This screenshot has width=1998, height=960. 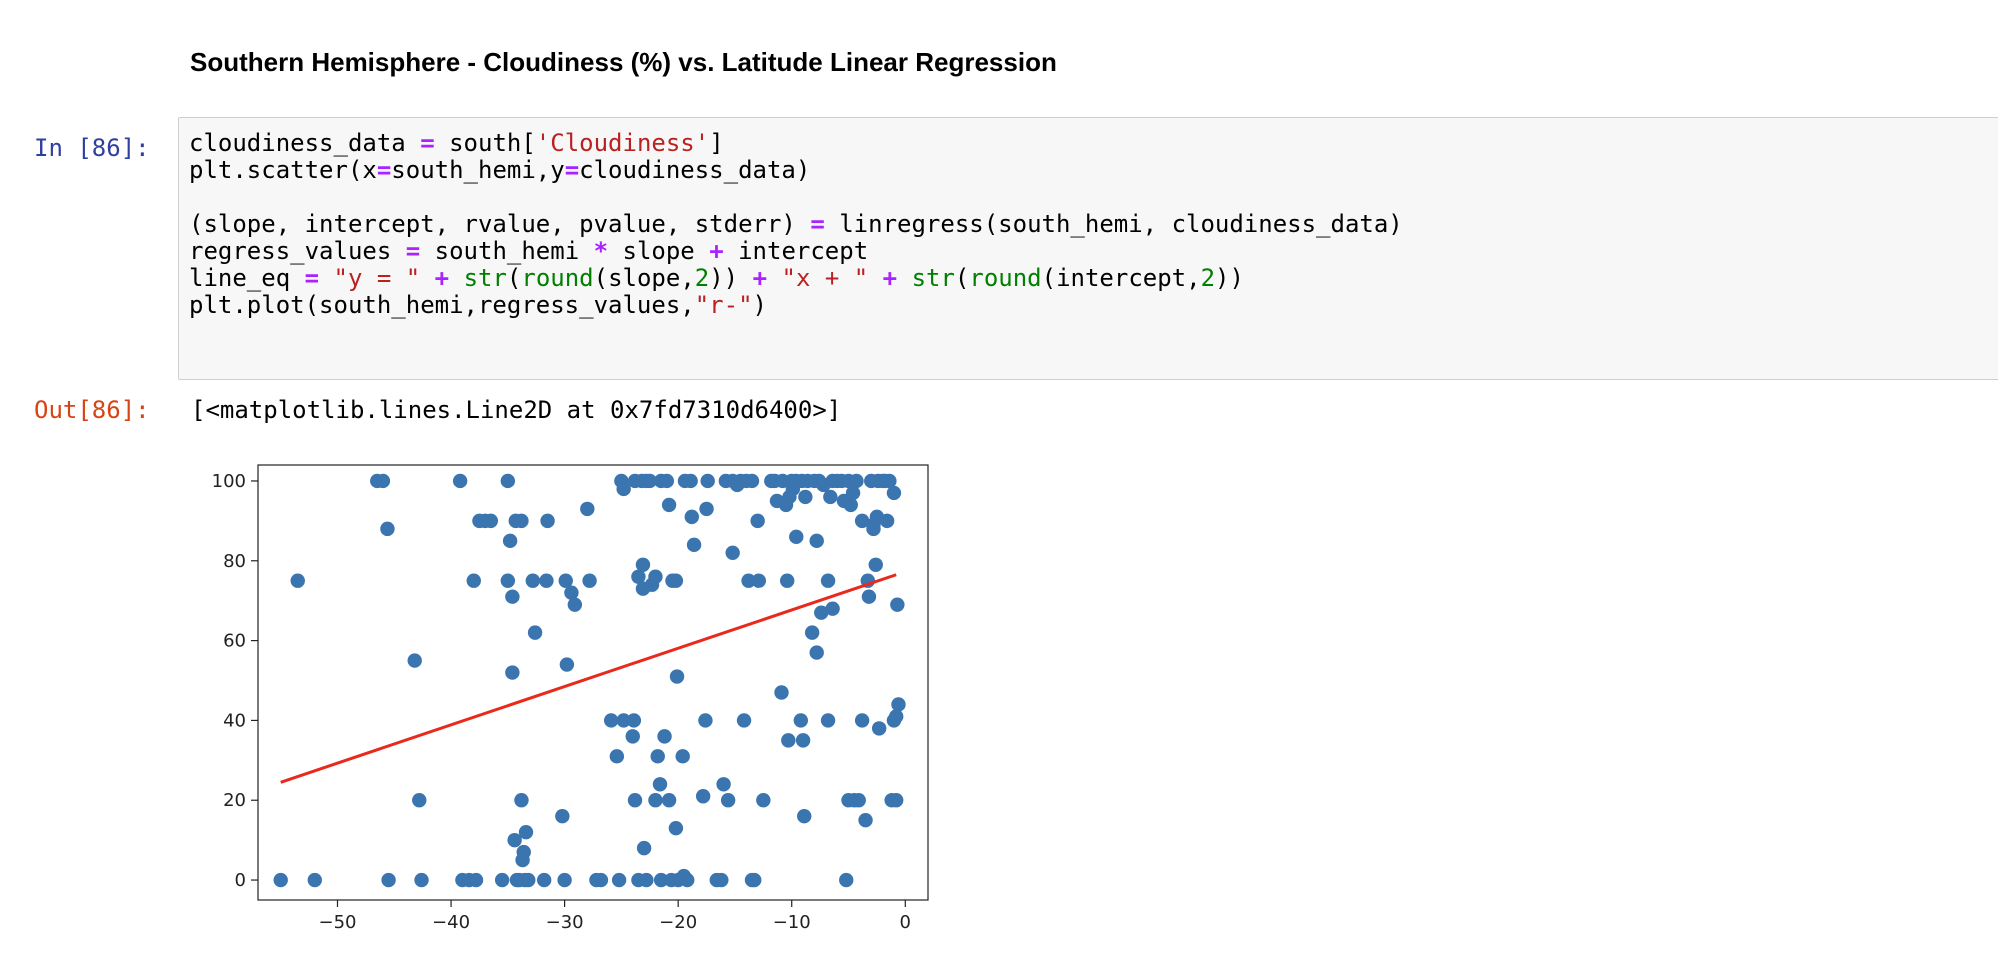 I want to click on code-token: "r-", so click(x=723, y=305).